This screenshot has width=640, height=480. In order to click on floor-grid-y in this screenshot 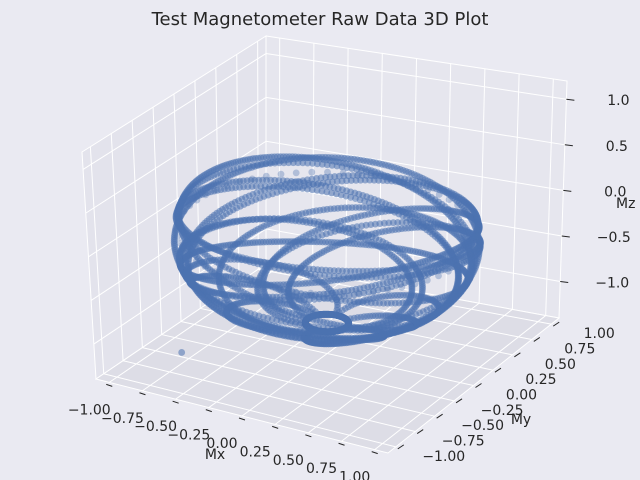, I will do `click(327, 353)`.